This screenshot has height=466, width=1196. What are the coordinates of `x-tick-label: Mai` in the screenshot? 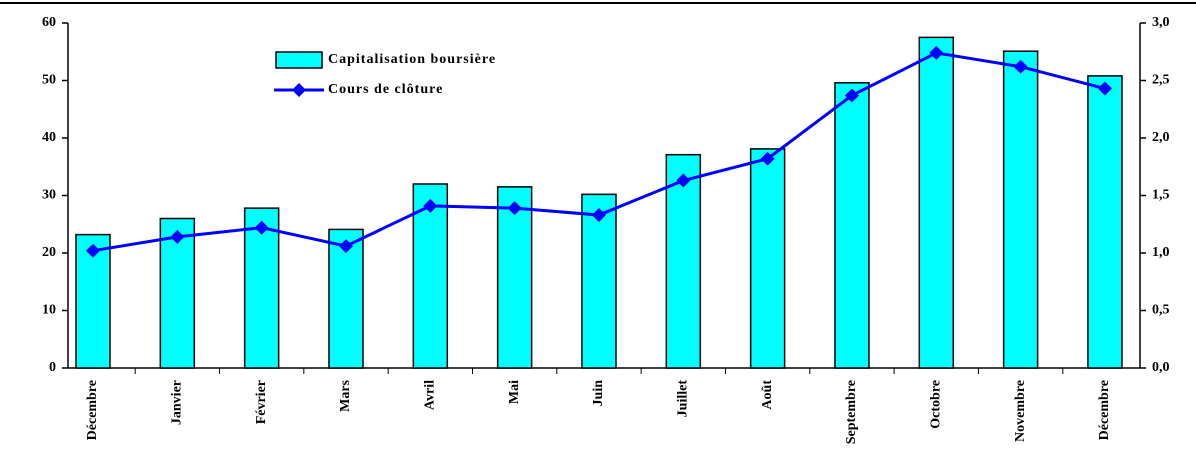 It's located at (514, 392).